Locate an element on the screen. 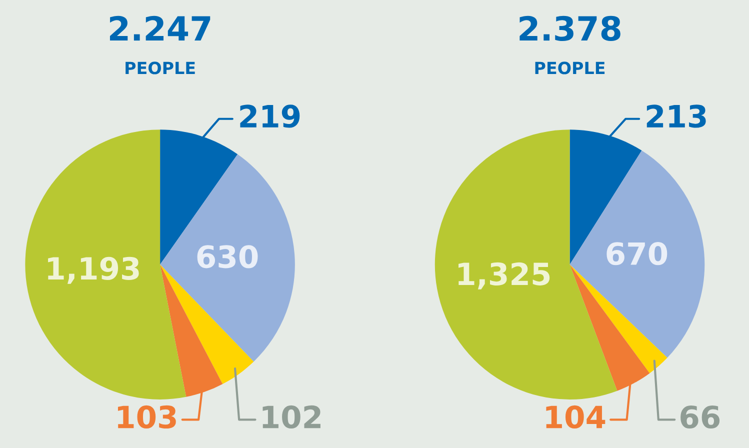 This screenshot has height=448, width=749. chart-title: 2.247 is located at coordinates (160, 28).